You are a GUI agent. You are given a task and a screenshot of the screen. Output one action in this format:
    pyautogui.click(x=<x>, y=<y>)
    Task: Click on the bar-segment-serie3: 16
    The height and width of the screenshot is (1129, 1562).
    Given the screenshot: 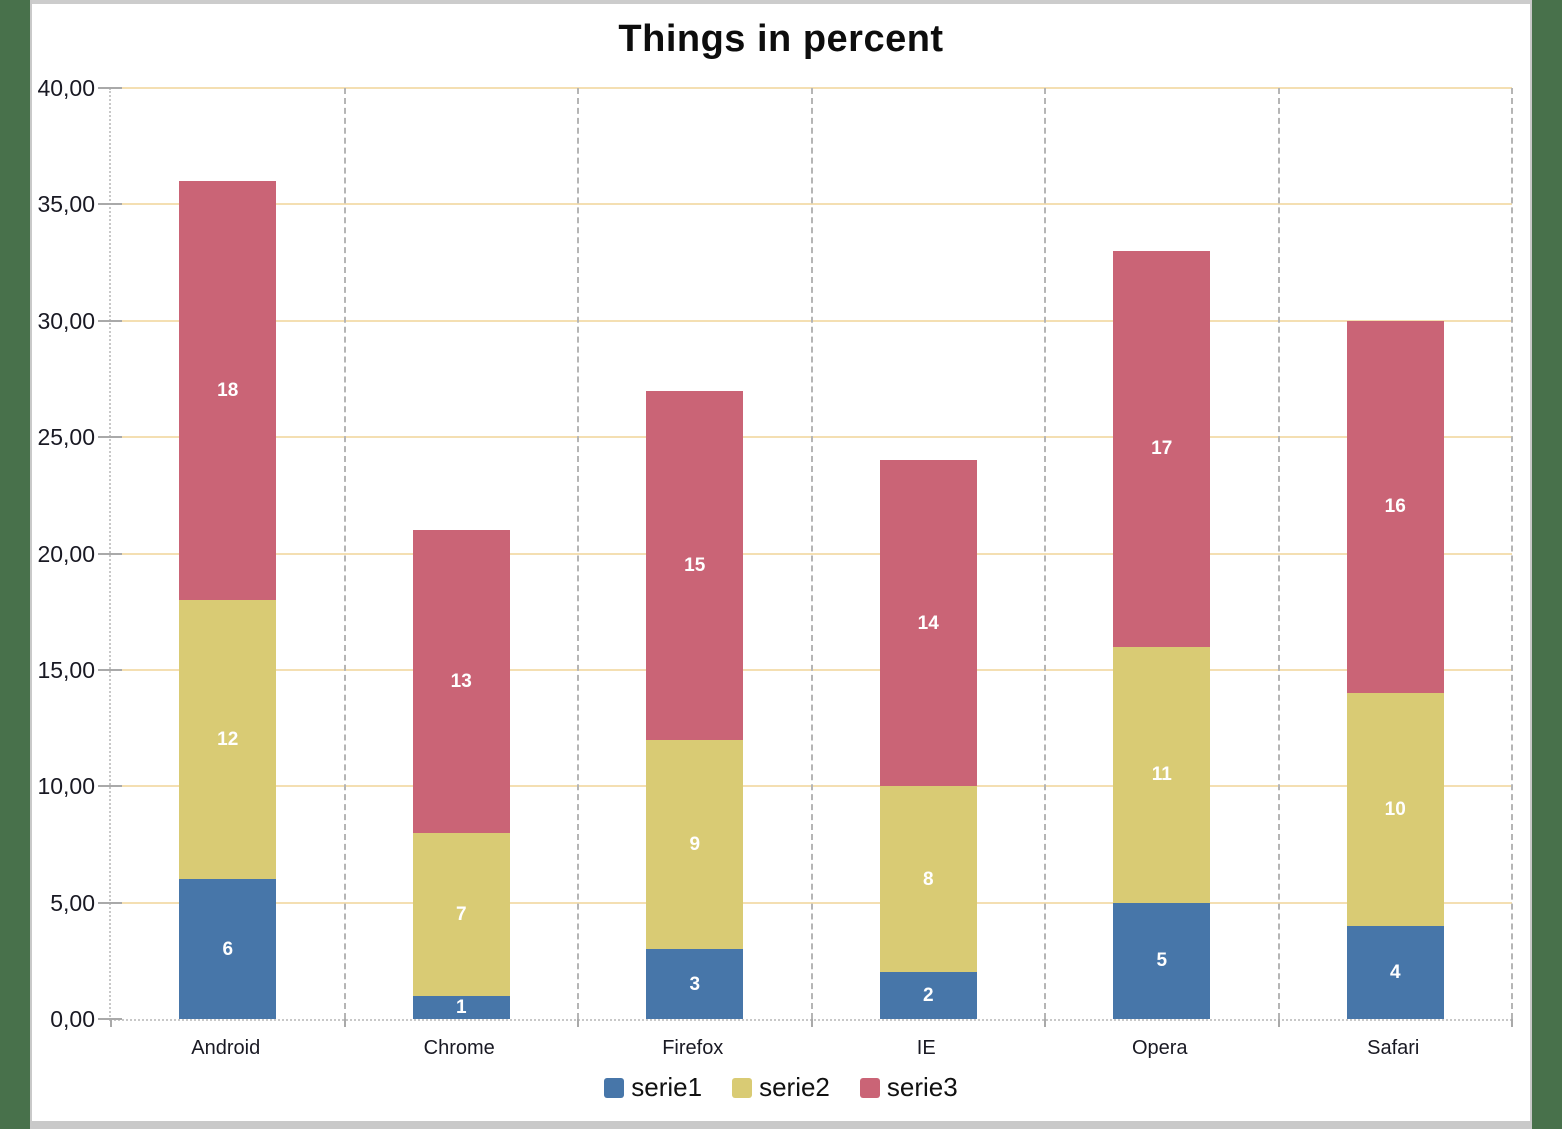 What is the action you would take?
    pyautogui.click(x=1395, y=507)
    